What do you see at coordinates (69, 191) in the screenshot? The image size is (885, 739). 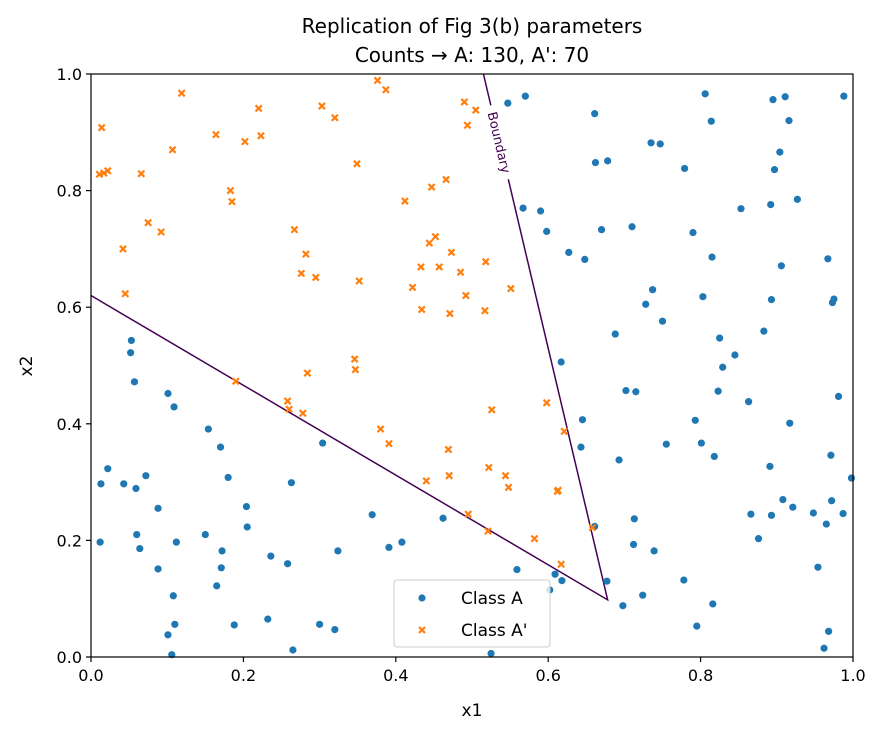 I see `y-tick-label: 0.8` at bounding box center [69, 191].